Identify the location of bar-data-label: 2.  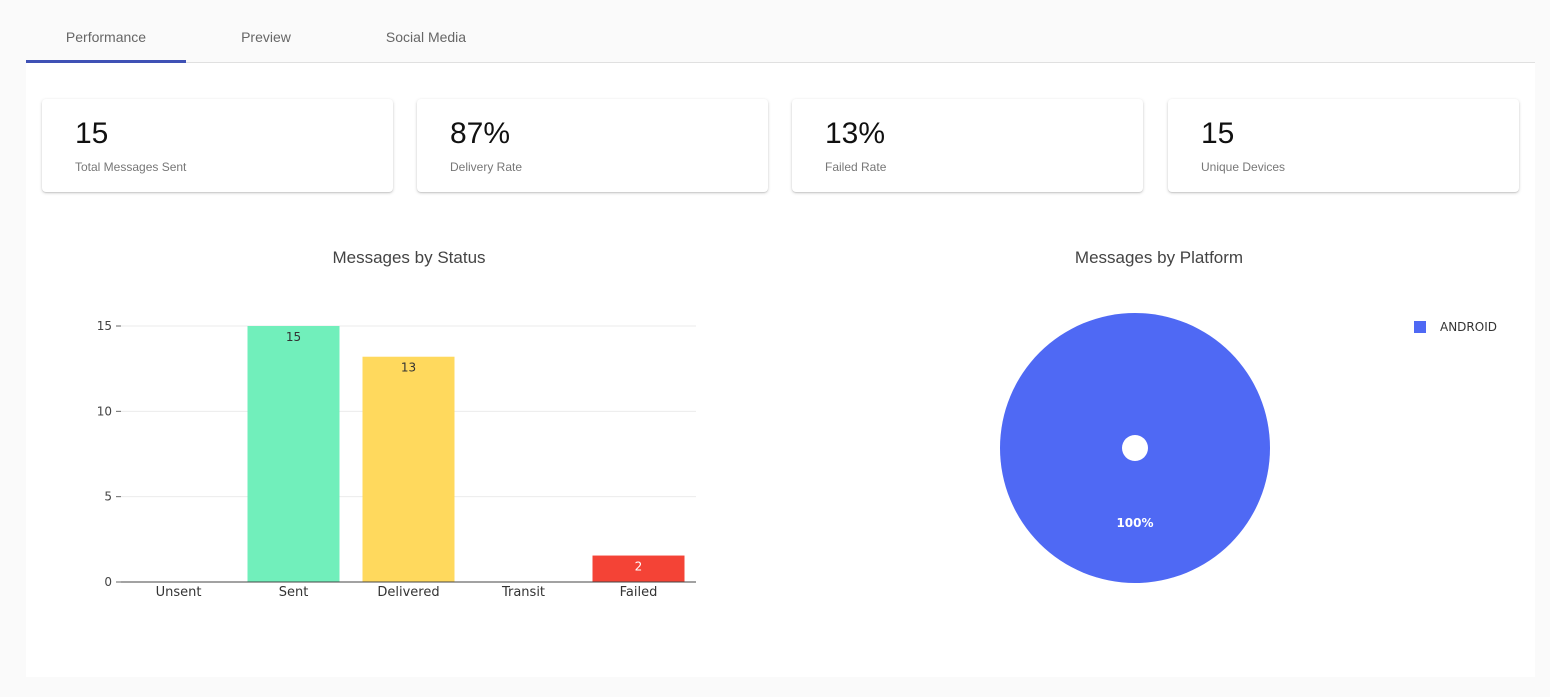
(639, 567).